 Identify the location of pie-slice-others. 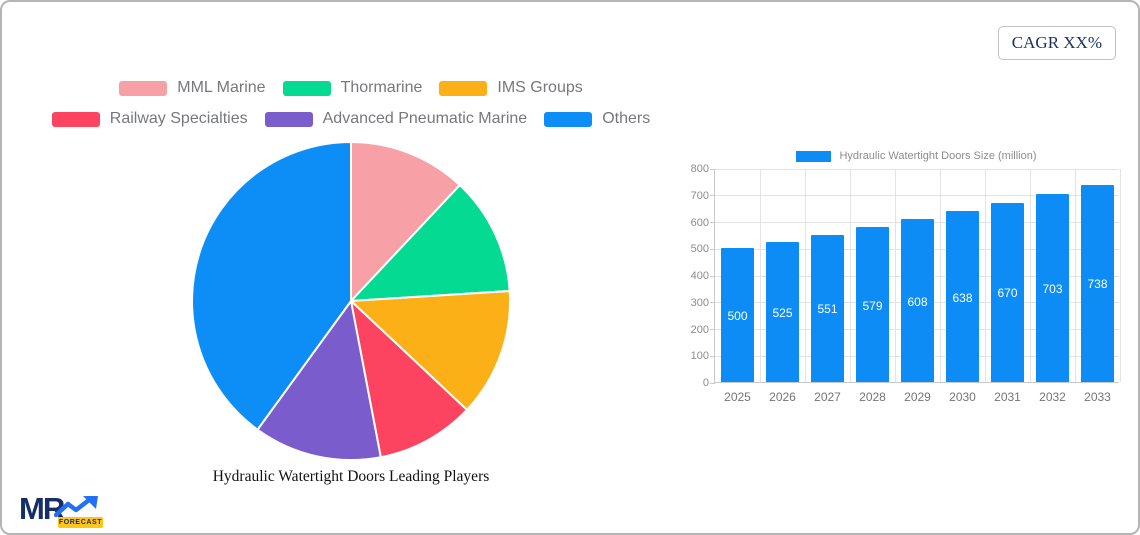
(271, 286).